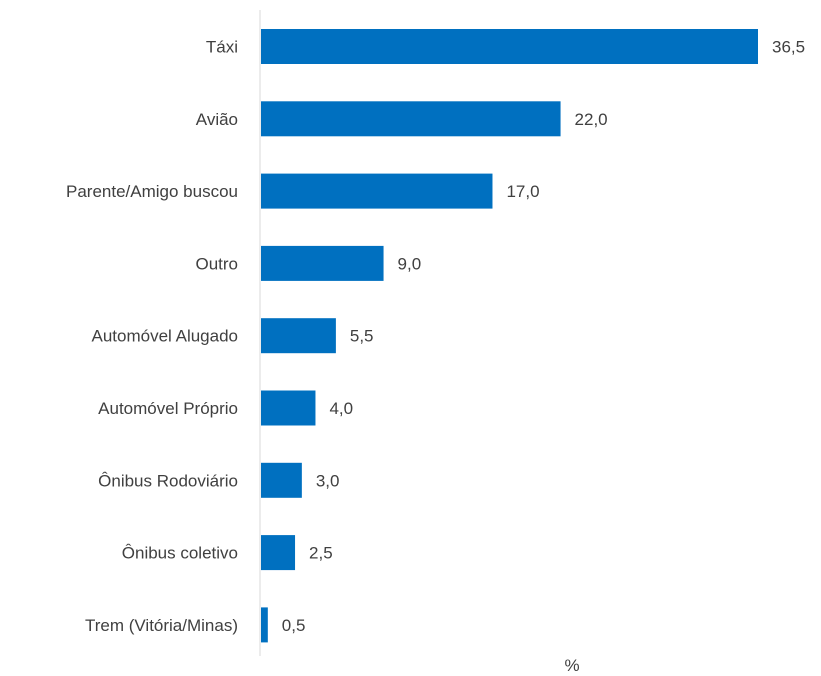  Describe the element at coordinates (216, 263) in the screenshot. I see `category-label: Outro` at that location.